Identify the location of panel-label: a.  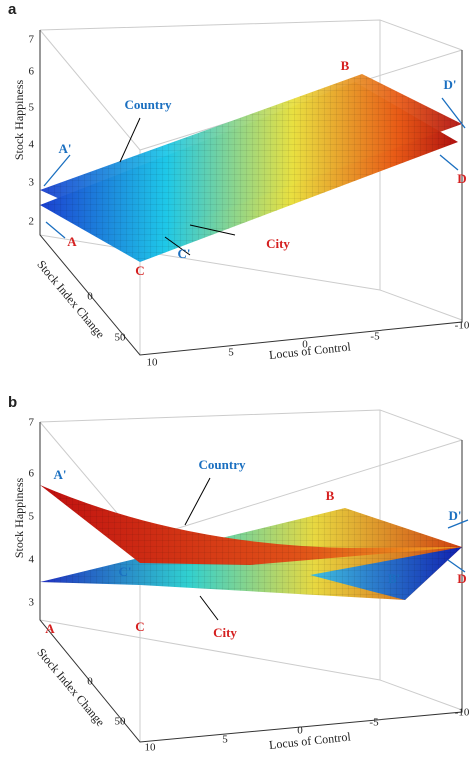
(12, 9).